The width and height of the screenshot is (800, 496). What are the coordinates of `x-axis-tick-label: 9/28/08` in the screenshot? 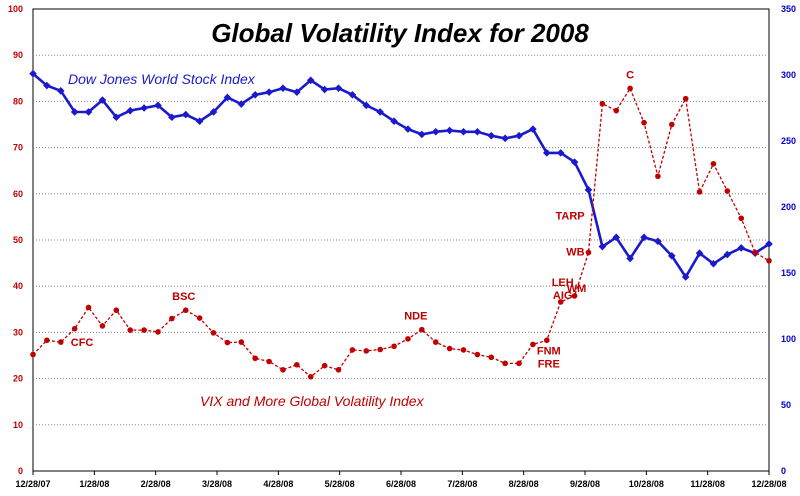 It's located at (585, 484).